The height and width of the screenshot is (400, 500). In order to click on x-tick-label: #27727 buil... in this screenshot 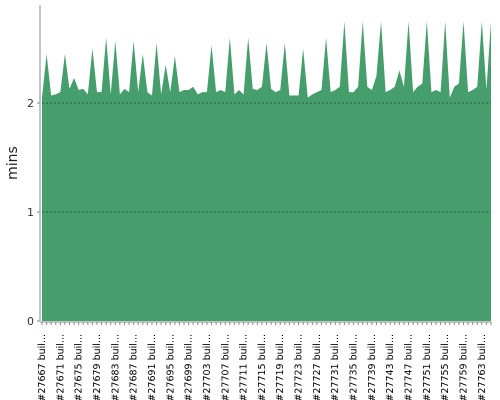, I will do `click(317, 367)`.